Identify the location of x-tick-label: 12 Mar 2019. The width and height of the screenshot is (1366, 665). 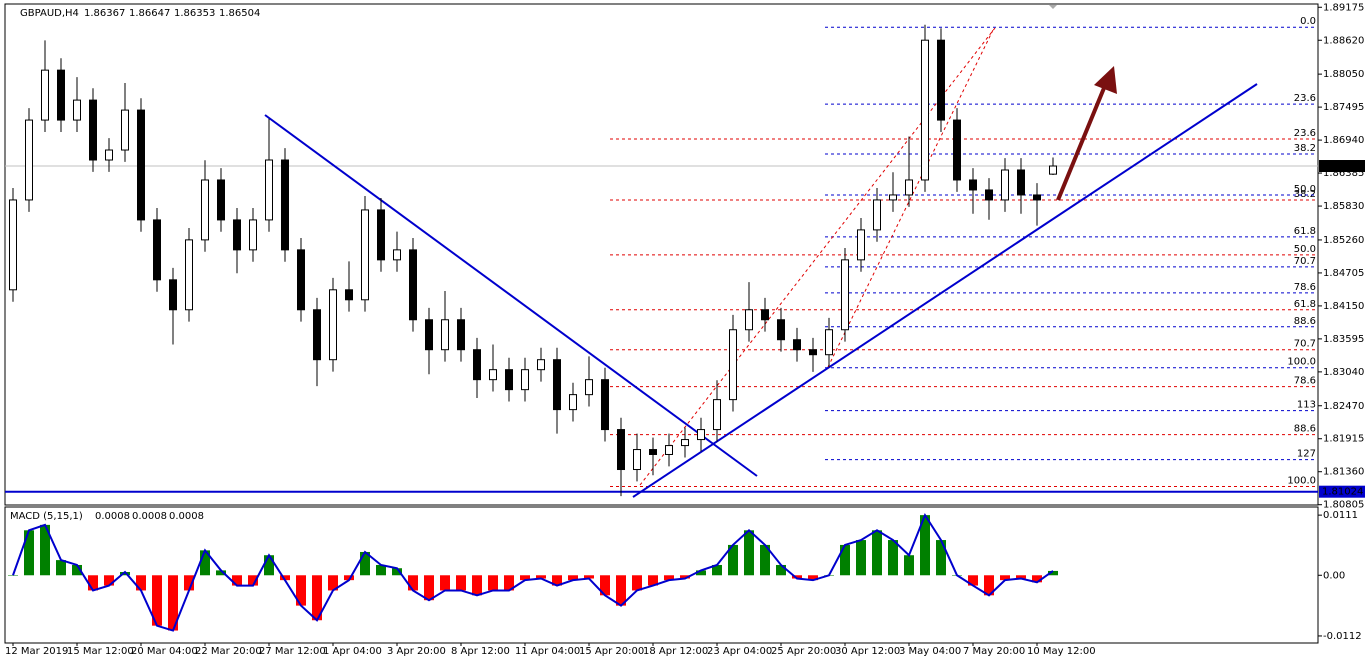
(36, 651).